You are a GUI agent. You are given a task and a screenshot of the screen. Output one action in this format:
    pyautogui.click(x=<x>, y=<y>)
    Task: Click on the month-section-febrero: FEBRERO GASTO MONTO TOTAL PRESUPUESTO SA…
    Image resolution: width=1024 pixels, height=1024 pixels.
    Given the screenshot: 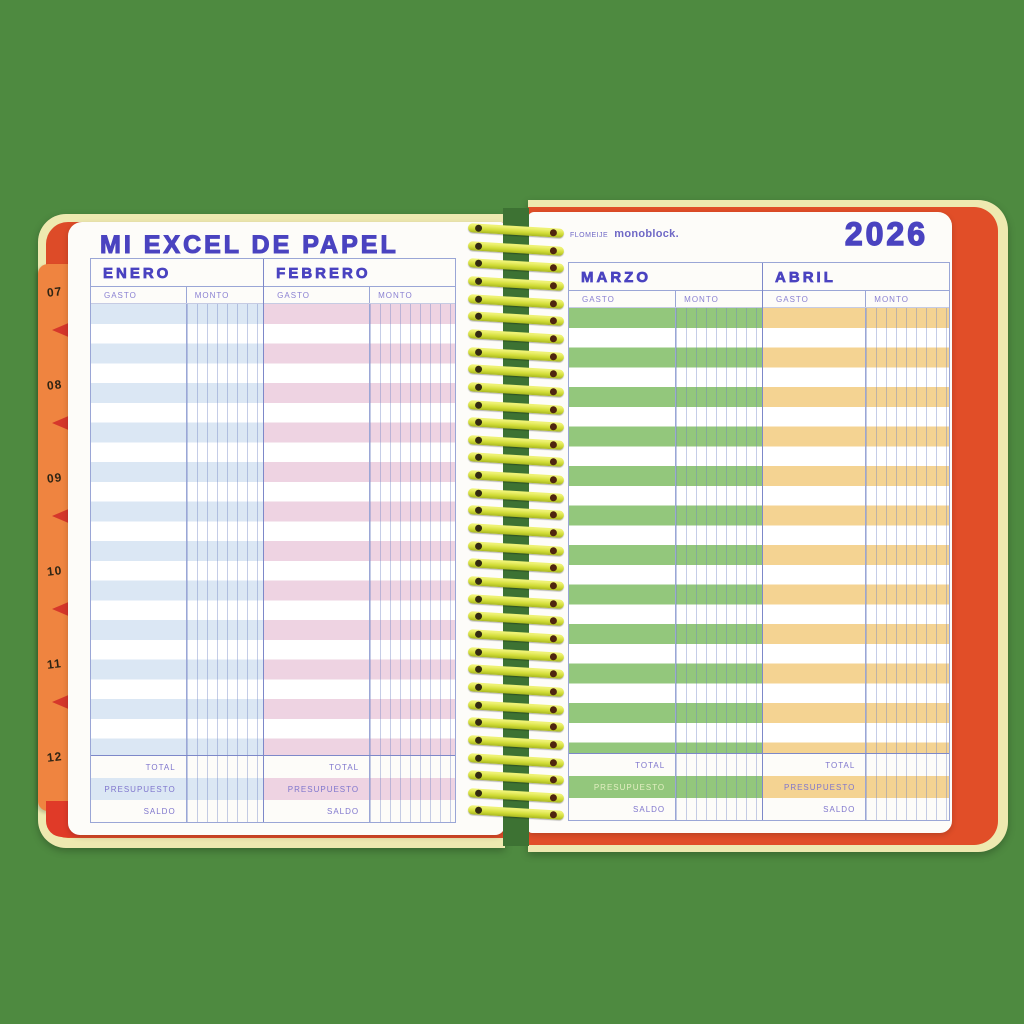 What is the action you would take?
    pyautogui.click(x=359, y=540)
    